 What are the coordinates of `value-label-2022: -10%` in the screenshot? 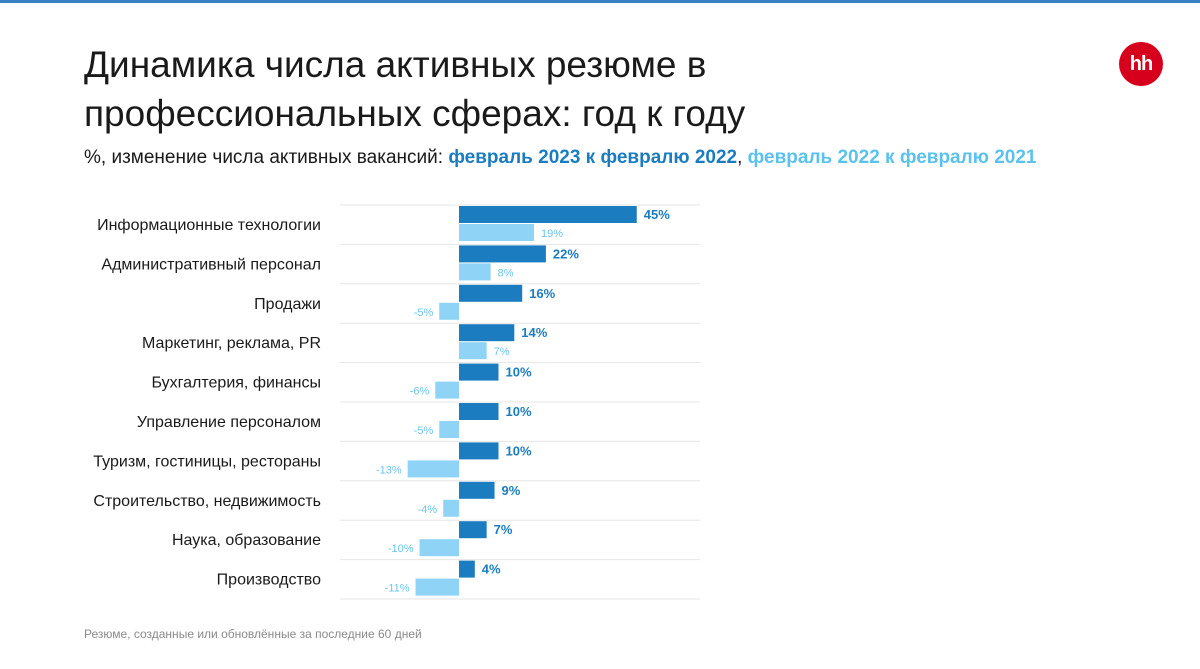 It's located at (401, 549).